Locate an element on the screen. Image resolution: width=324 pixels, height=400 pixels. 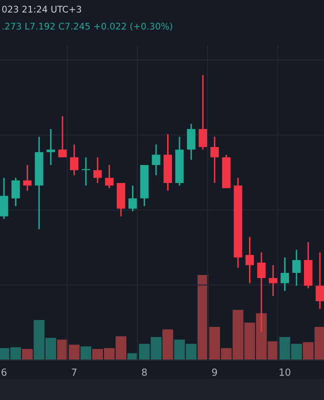
text: .273 L7.192 C7.245 +0.022 (+0.30%) is located at coordinates (87, 26).